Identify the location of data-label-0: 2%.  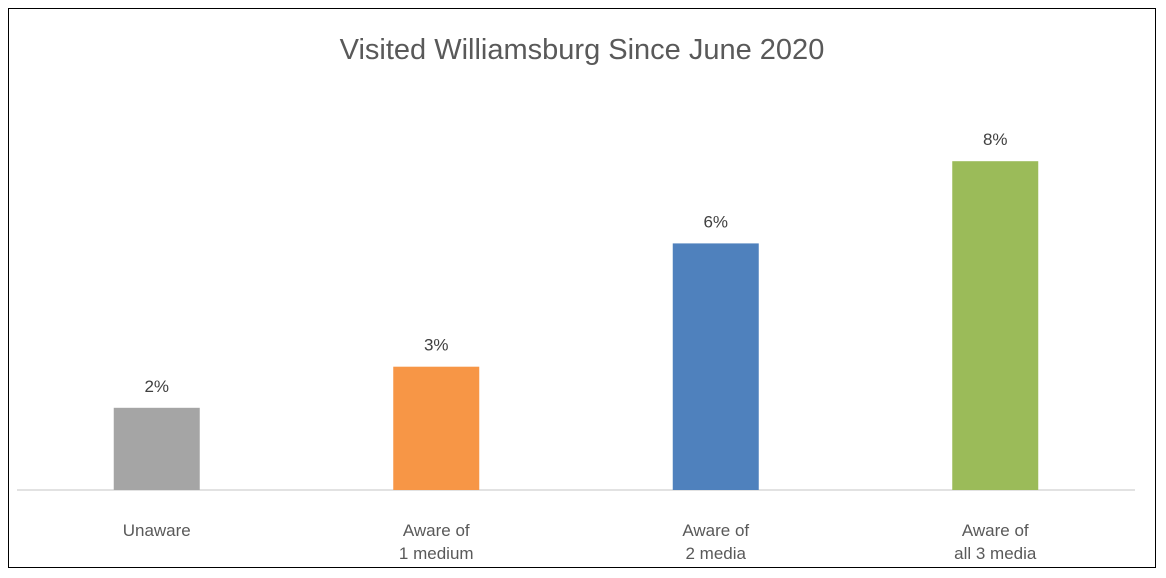
(156, 386).